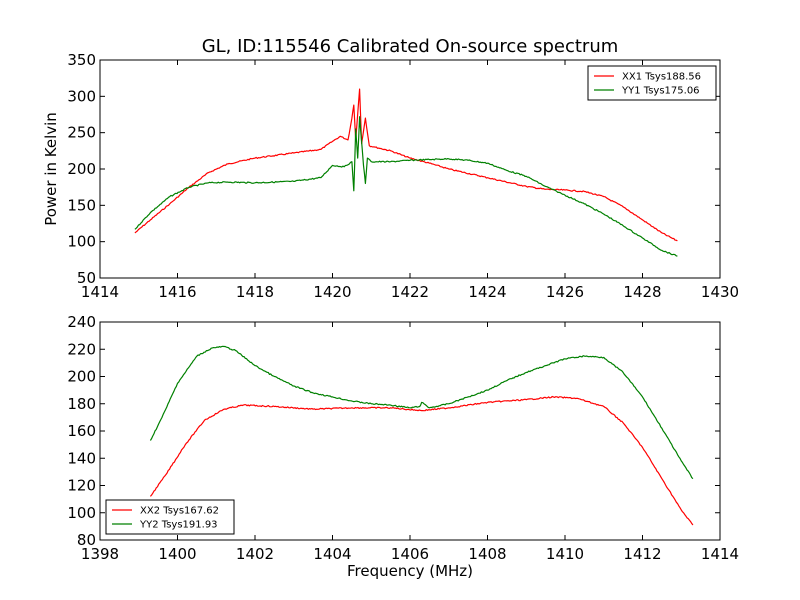 The image size is (800, 600). What do you see at coordinates (660, 91) in the screenshot?
I see `legend-label: YY1 Tsys175.06` at bounding box center [660, 91].